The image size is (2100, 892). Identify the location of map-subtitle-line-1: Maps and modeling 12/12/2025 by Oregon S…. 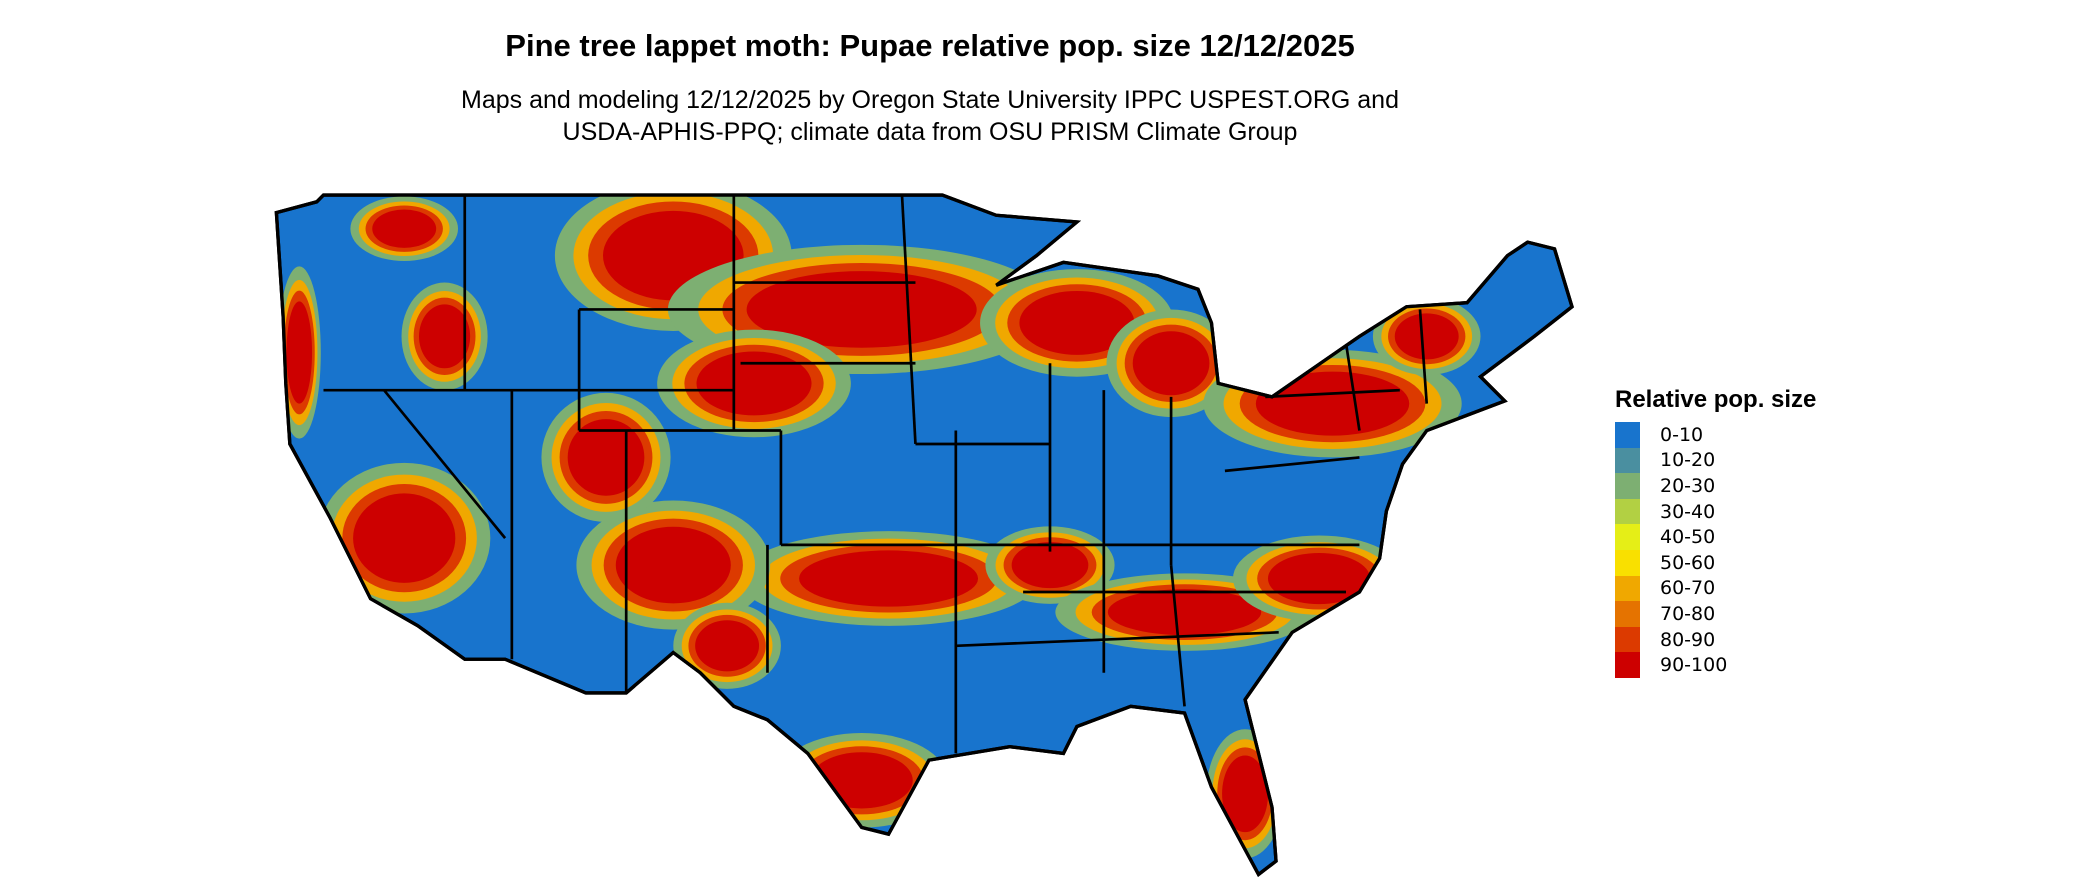
(930, 100).